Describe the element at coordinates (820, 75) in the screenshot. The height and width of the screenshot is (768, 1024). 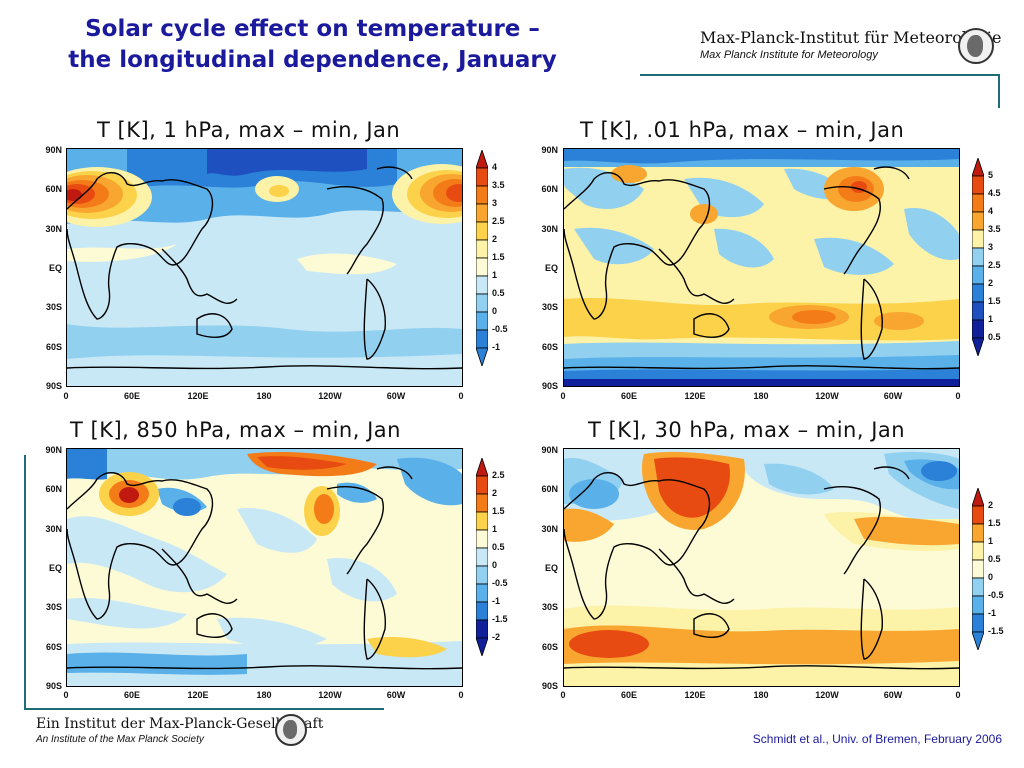
I see `header-divider` at that location.